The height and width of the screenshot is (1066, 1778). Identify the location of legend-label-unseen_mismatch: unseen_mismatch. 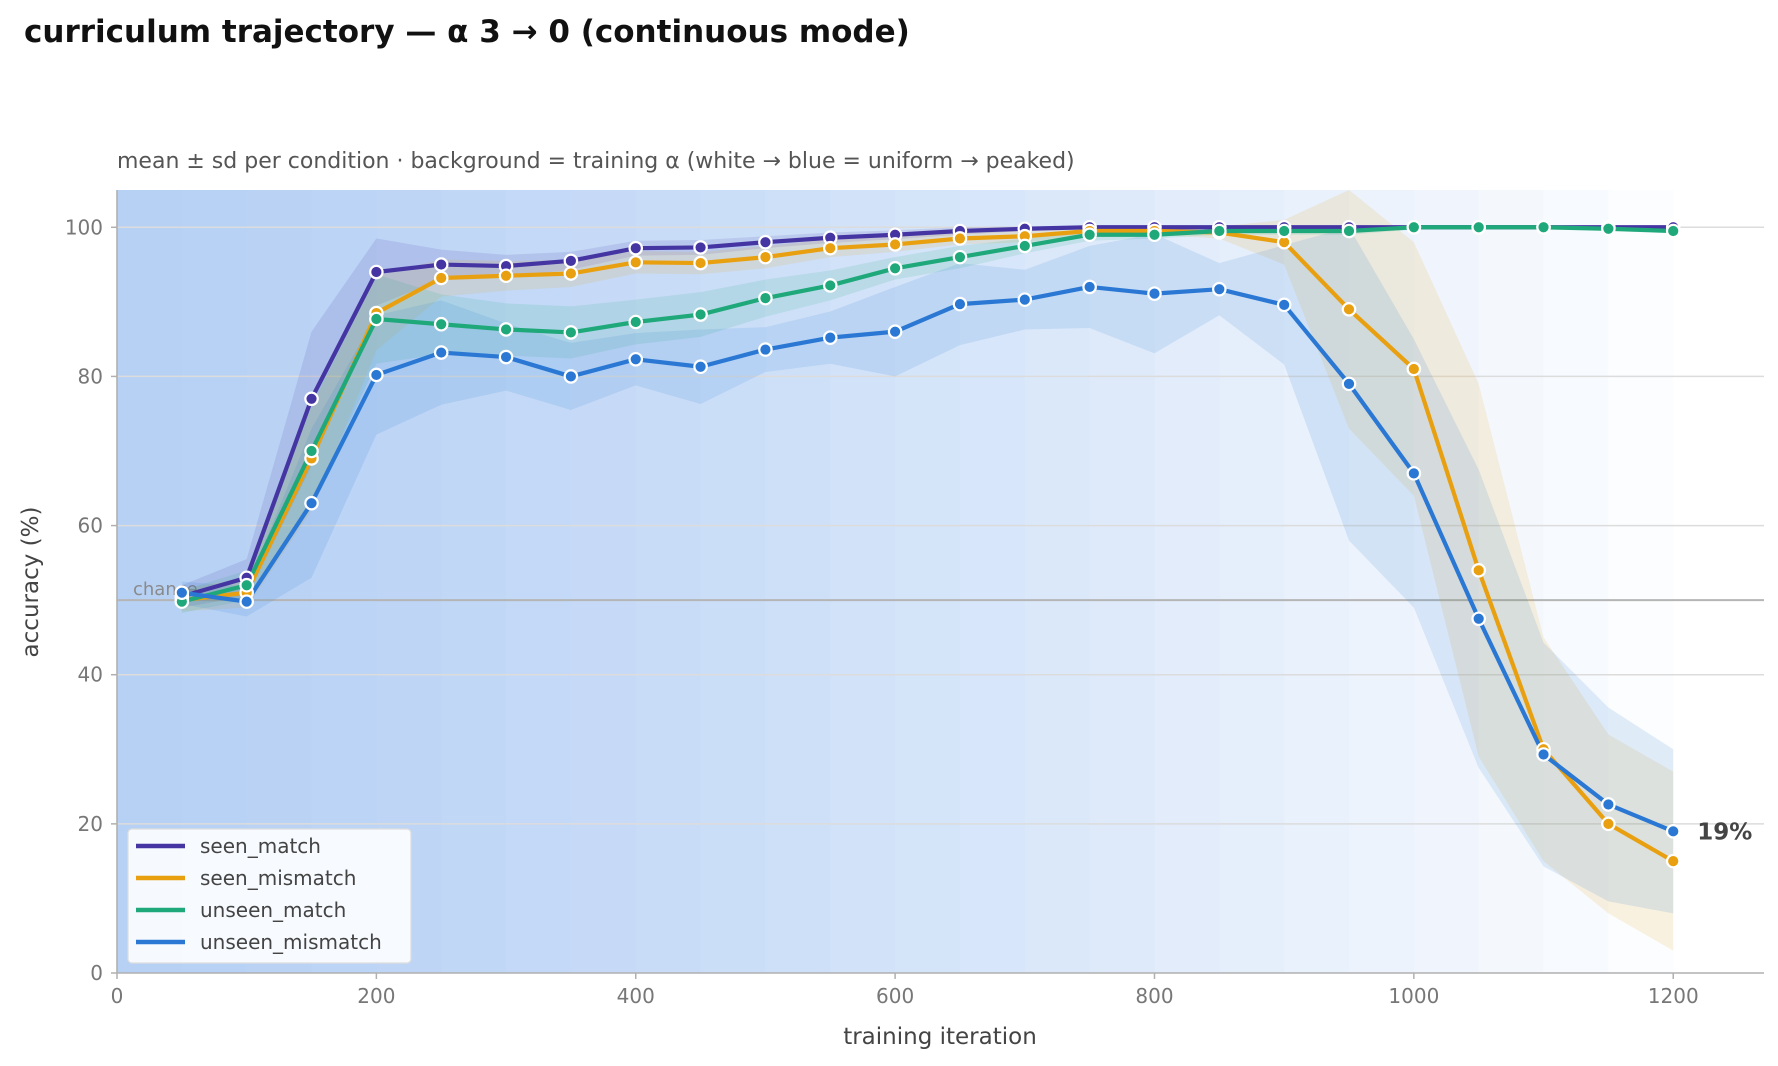
(291, 942).